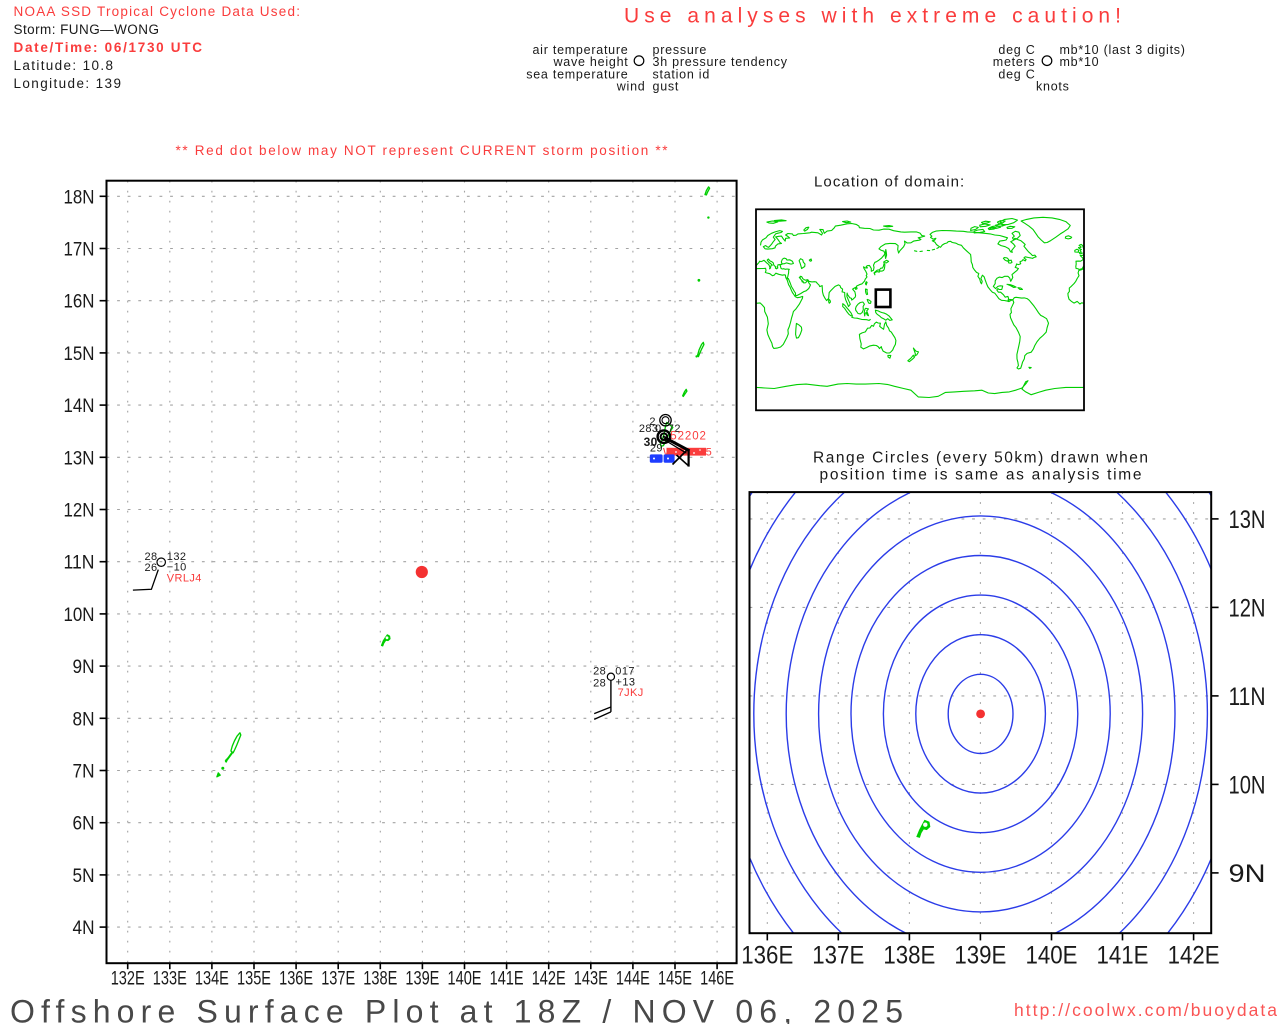 The image size is (1280, 1024). What do you see at coordinates (682, 74) in the screenshot?
I see `svg-text: station id` at bounding box center [682, 74].